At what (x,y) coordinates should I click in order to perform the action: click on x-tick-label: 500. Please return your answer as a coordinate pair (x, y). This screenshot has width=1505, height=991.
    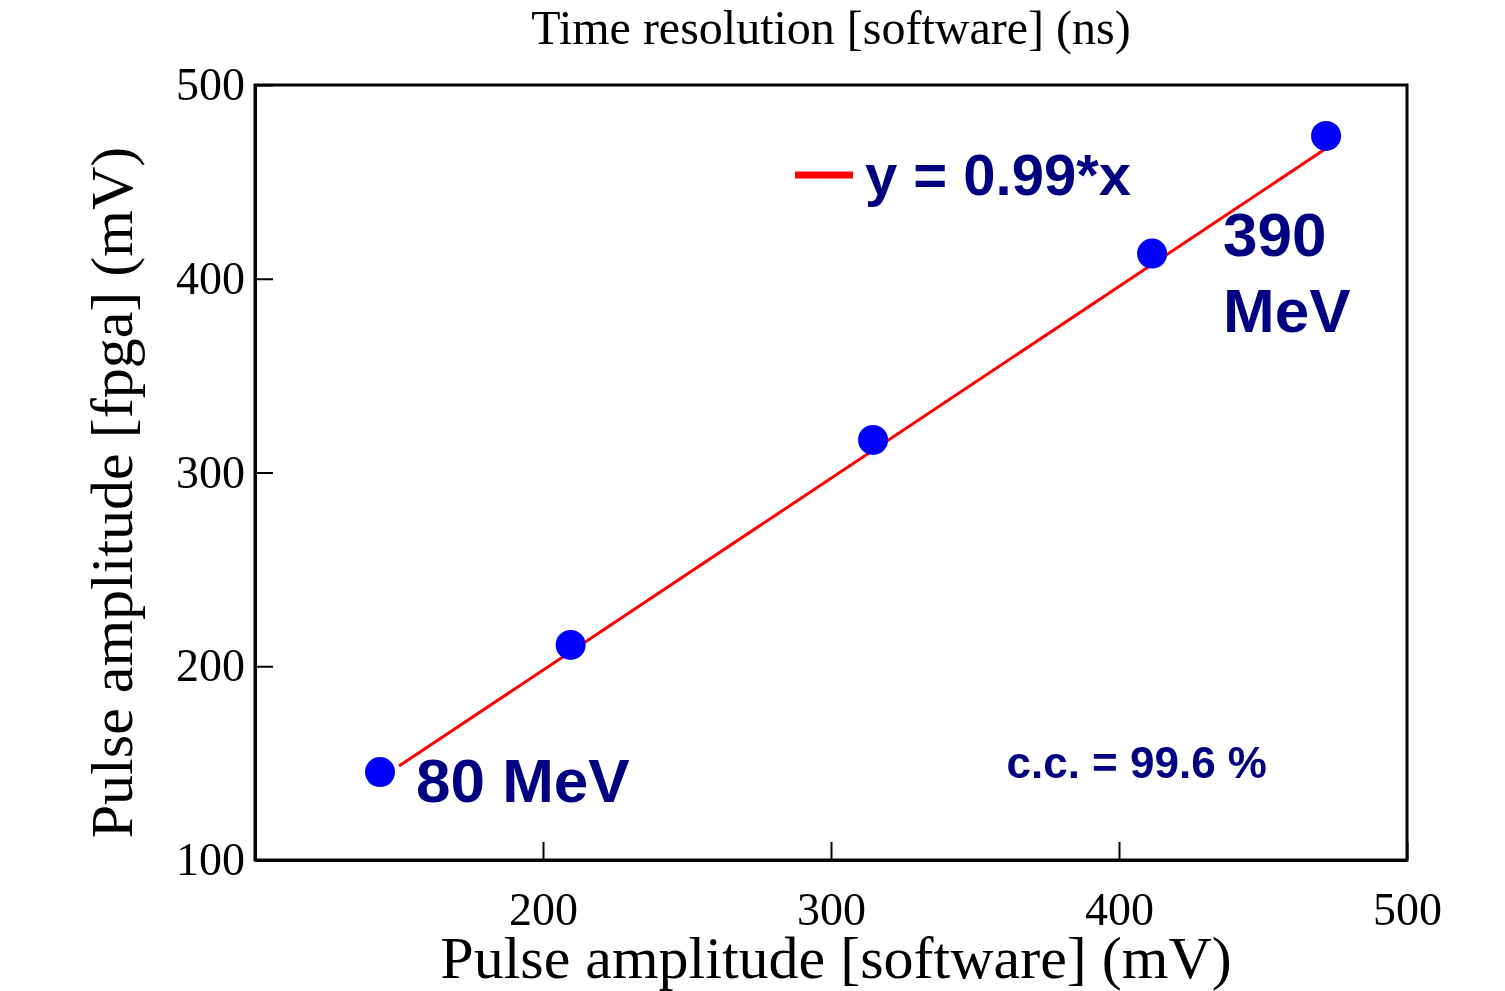
    Looking at the image, I should click on (1407, 909).